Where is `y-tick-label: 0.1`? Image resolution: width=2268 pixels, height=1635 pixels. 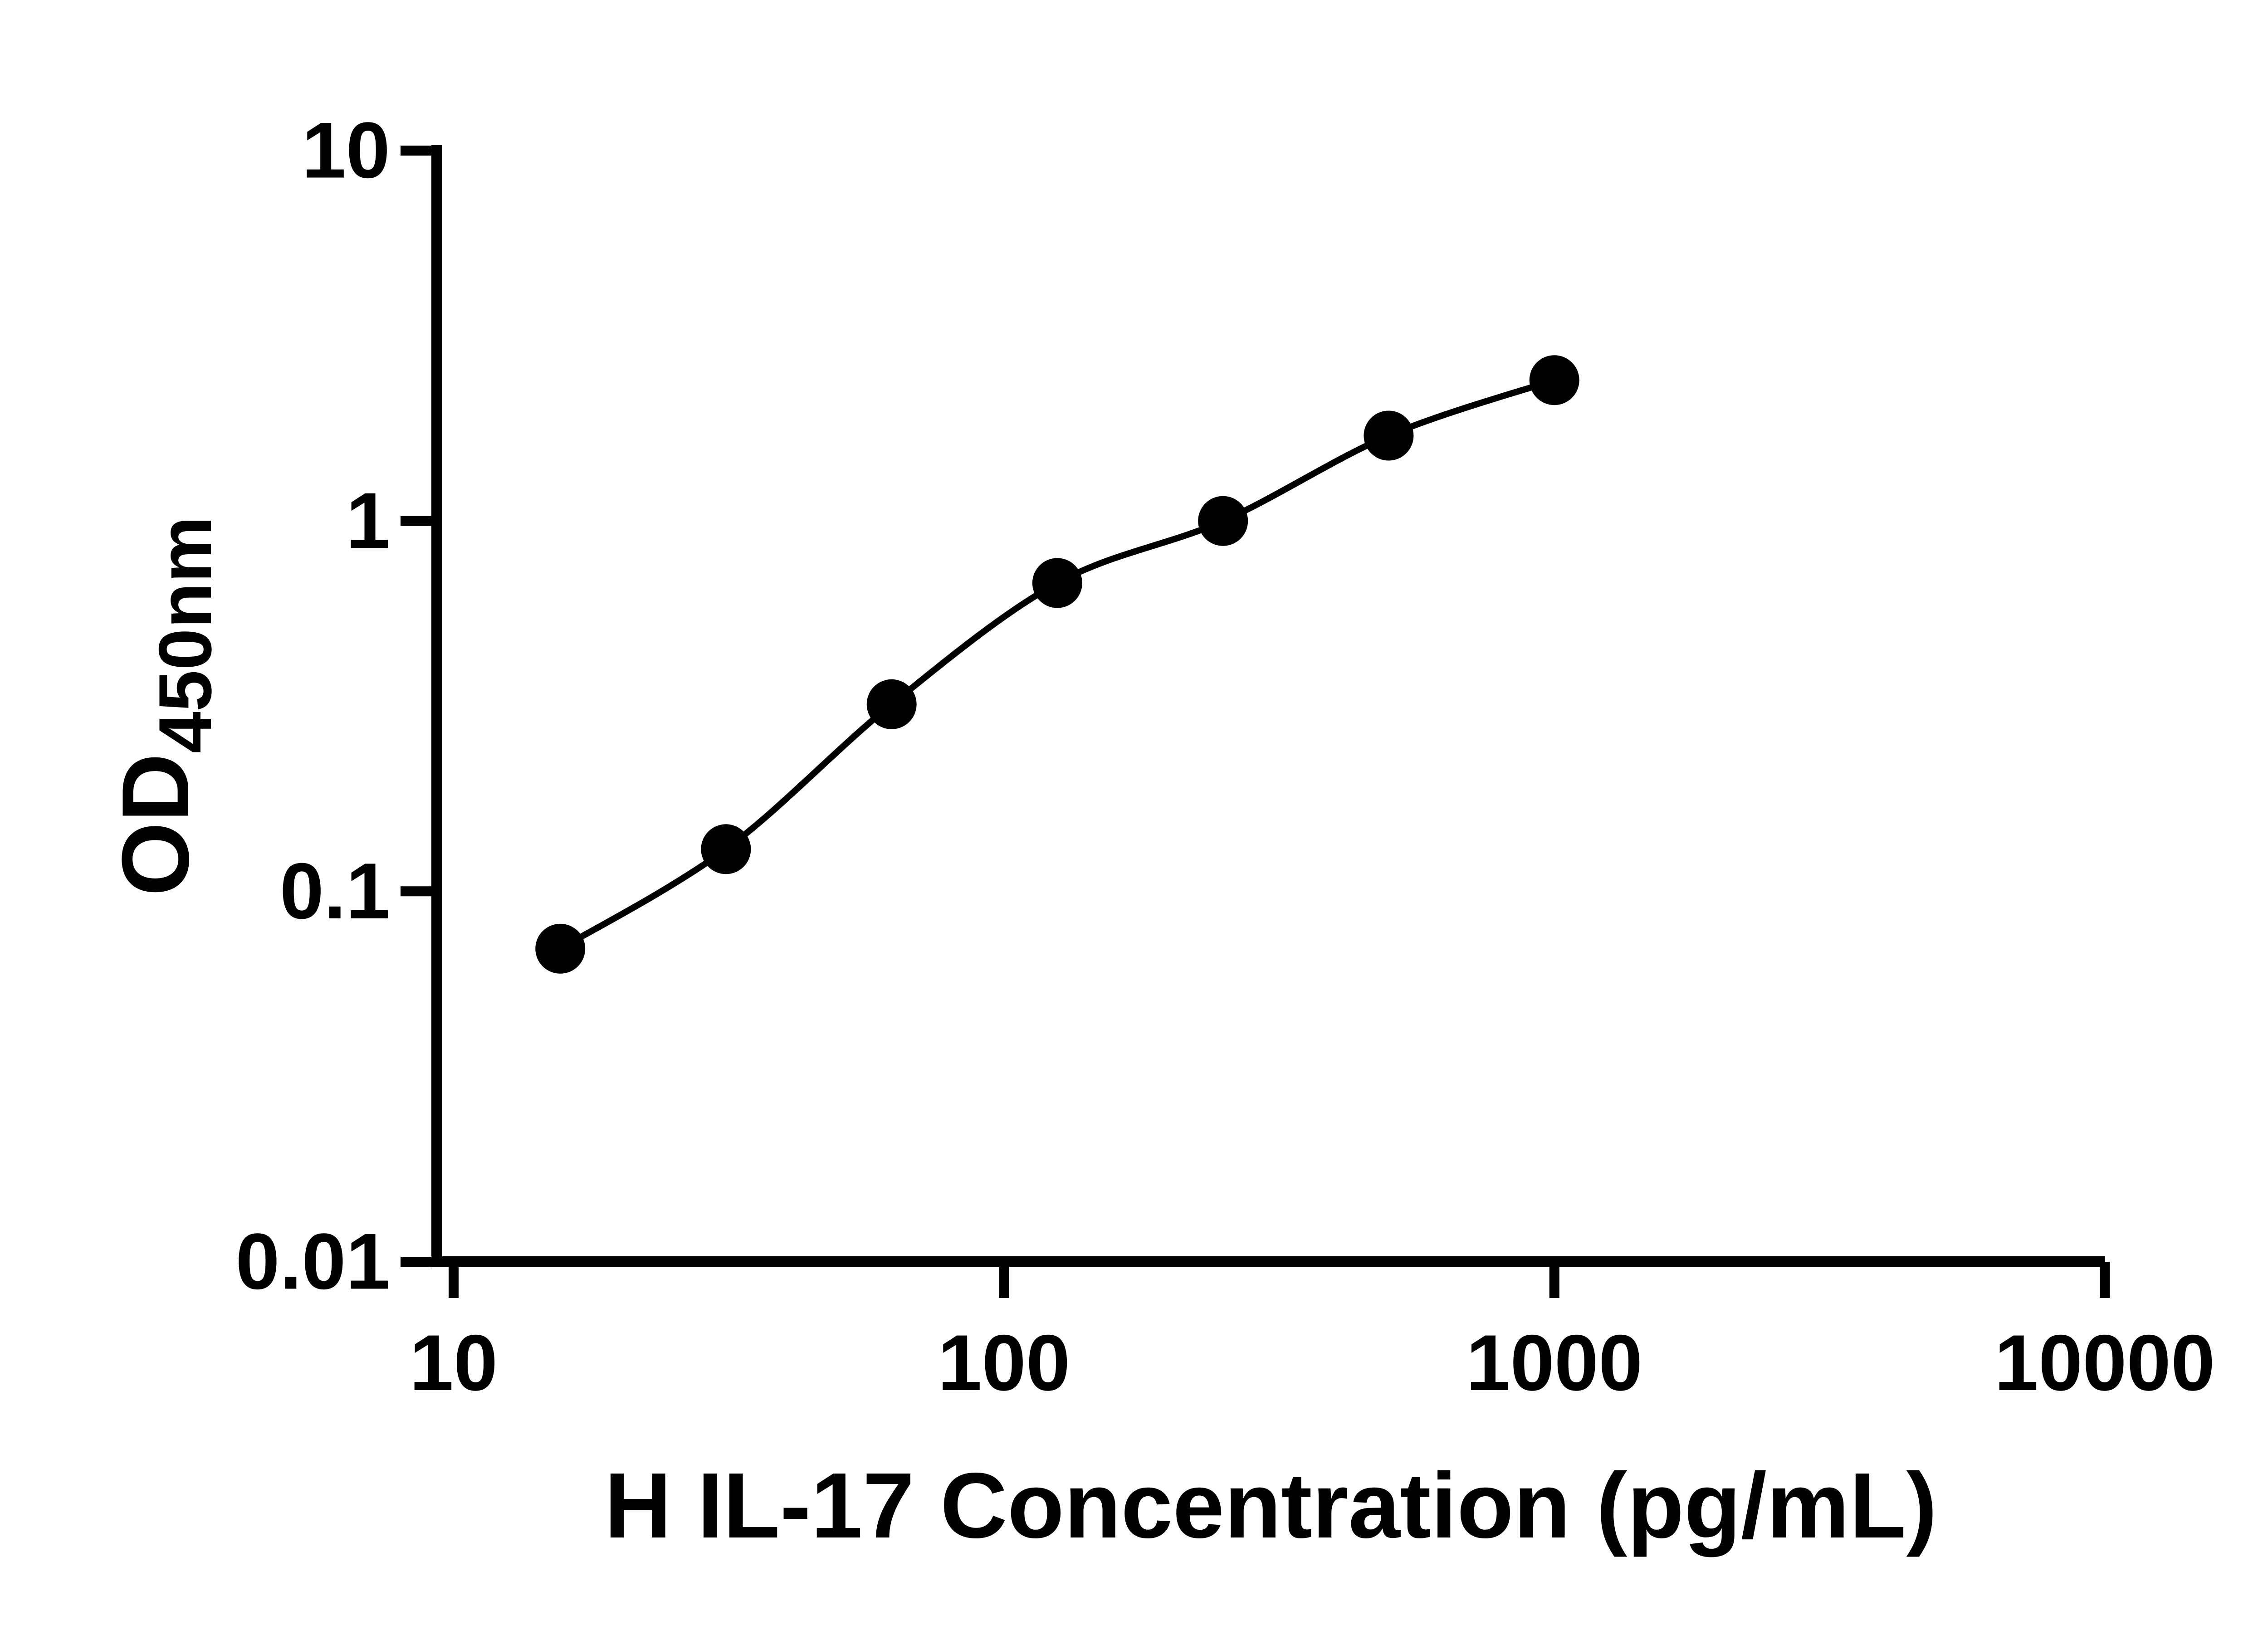 y-tick-label: 0.1 is located at coordinates (335, 891).